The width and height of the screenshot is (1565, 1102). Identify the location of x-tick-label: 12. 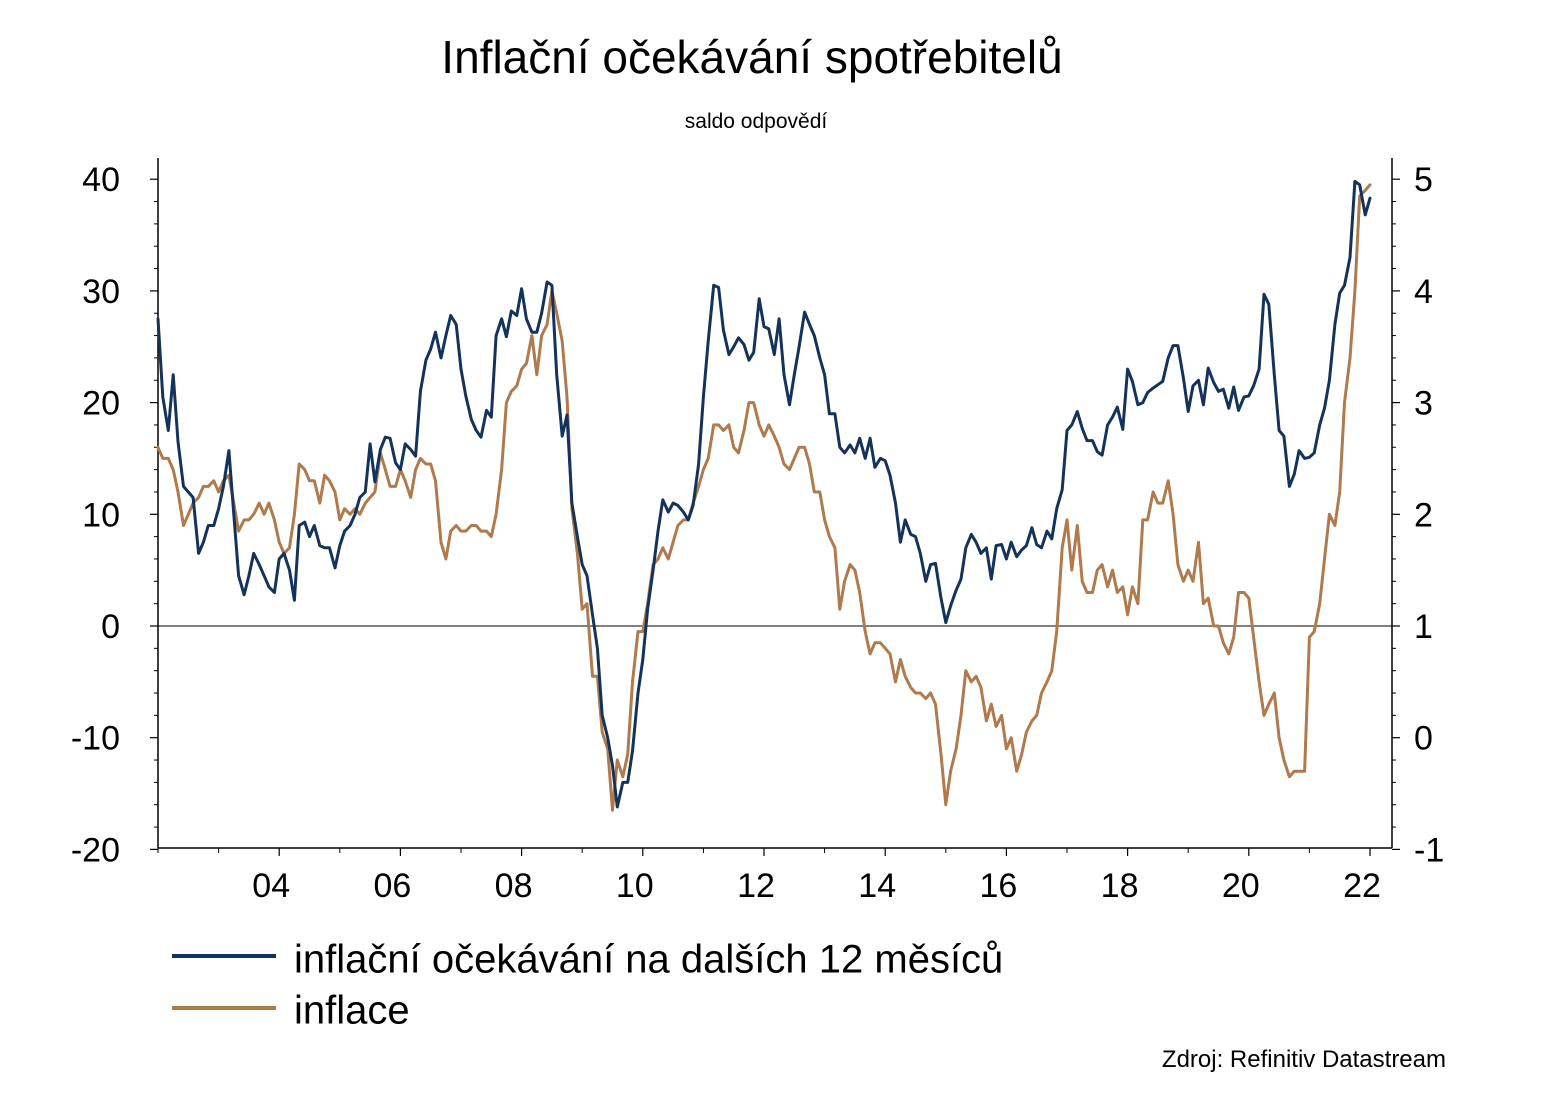
(756, 886).